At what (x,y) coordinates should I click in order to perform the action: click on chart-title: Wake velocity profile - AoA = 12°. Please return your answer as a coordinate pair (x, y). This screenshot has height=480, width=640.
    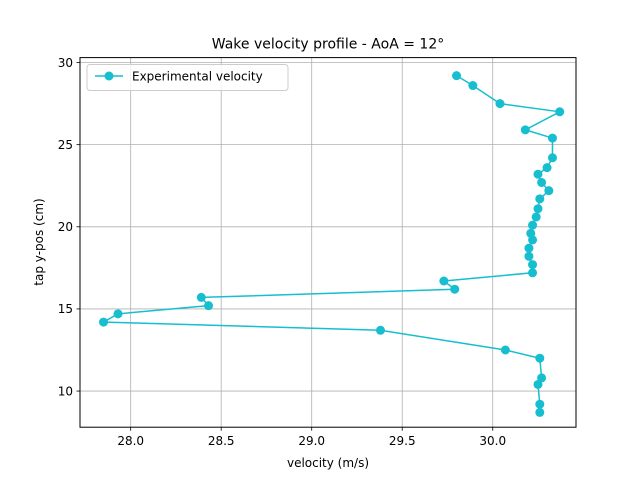
    Looking at the image, I should click on (328, 45).